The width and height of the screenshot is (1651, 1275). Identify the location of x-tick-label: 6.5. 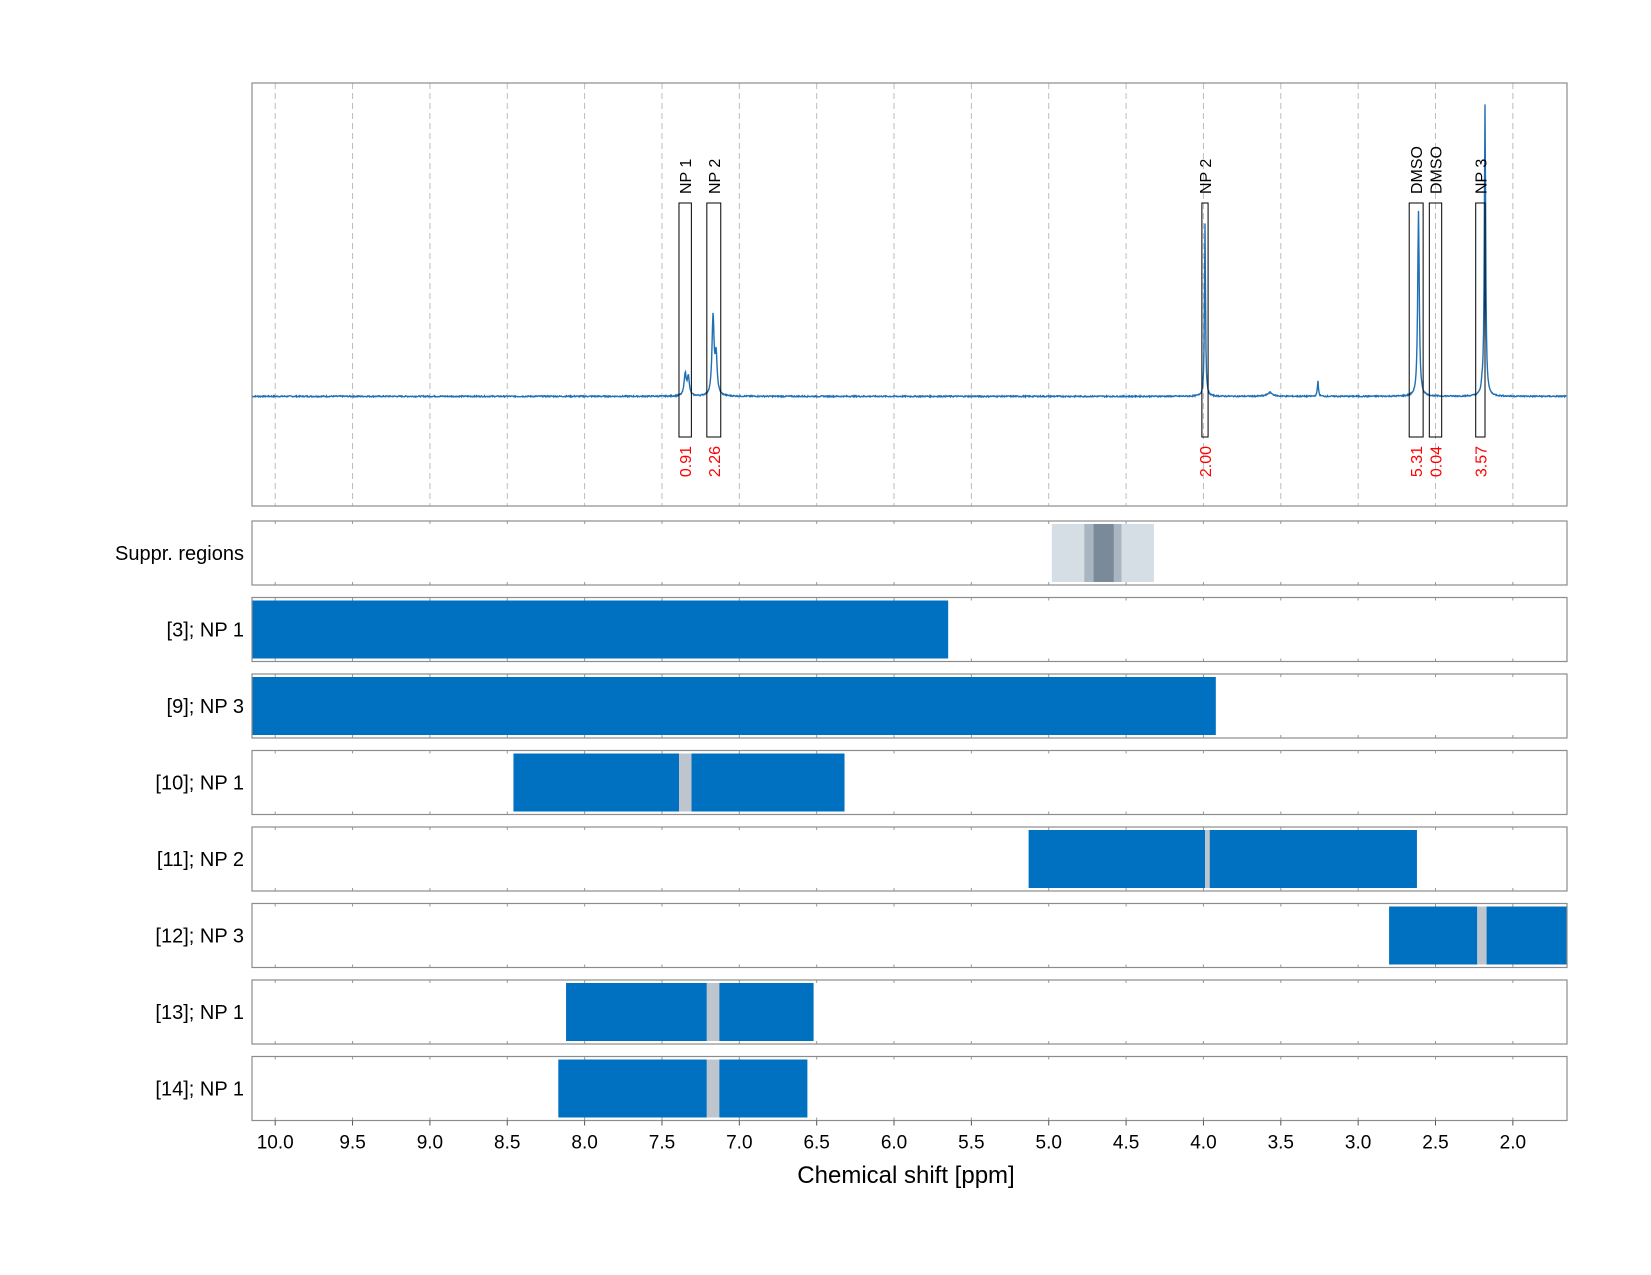
(816, 1143).